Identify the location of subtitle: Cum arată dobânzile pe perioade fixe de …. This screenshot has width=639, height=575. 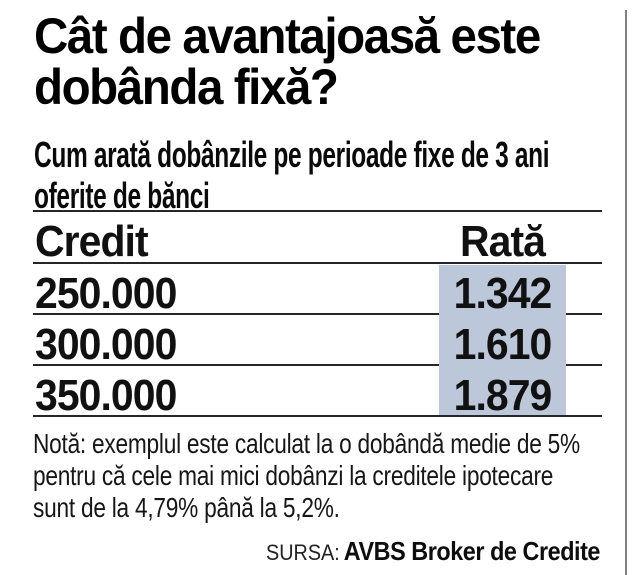
(292, 175).